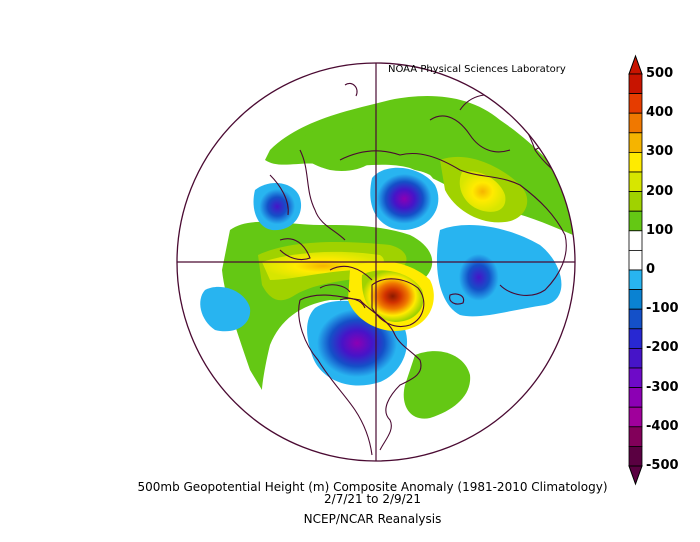  I want to click on colorbar, so click(635, 270).